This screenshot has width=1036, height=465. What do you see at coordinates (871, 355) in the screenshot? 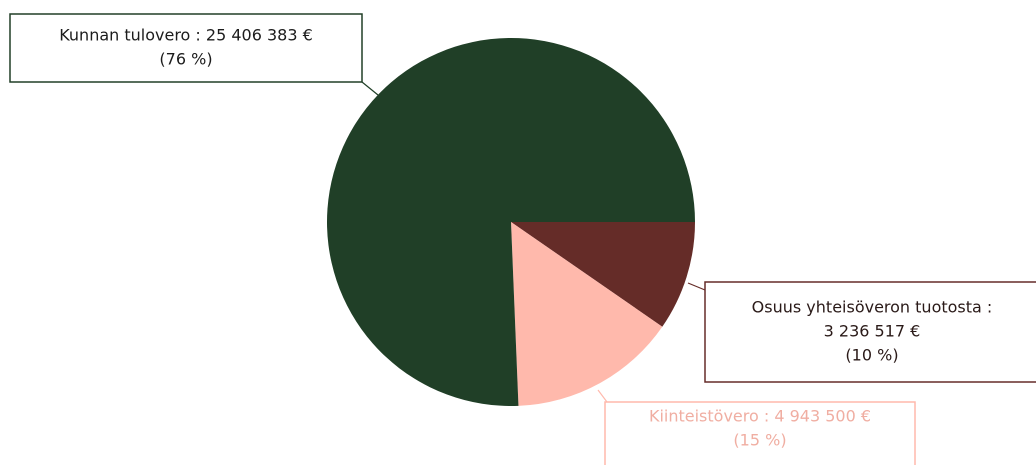
I see `data-label: (10 %)` at bounding box center [871, 355].